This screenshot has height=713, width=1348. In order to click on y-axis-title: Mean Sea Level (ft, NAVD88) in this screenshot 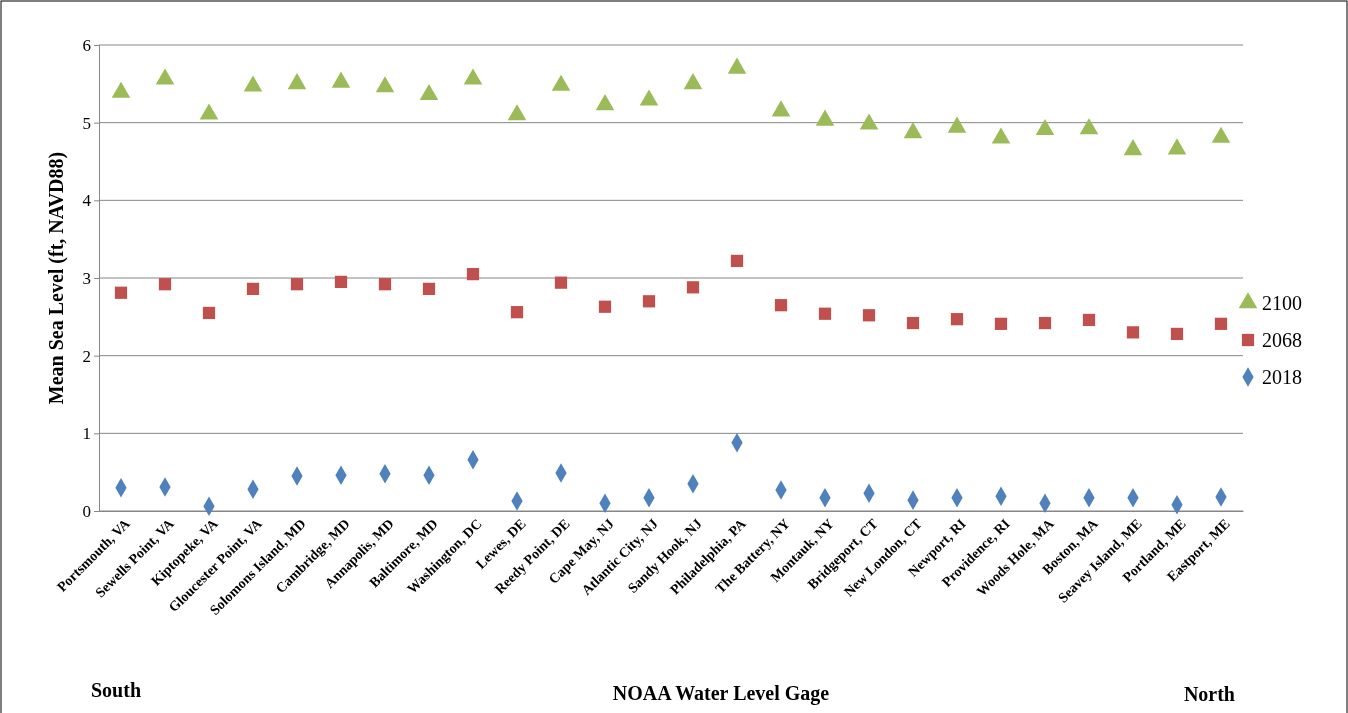, I will do `click(56, 278)`.